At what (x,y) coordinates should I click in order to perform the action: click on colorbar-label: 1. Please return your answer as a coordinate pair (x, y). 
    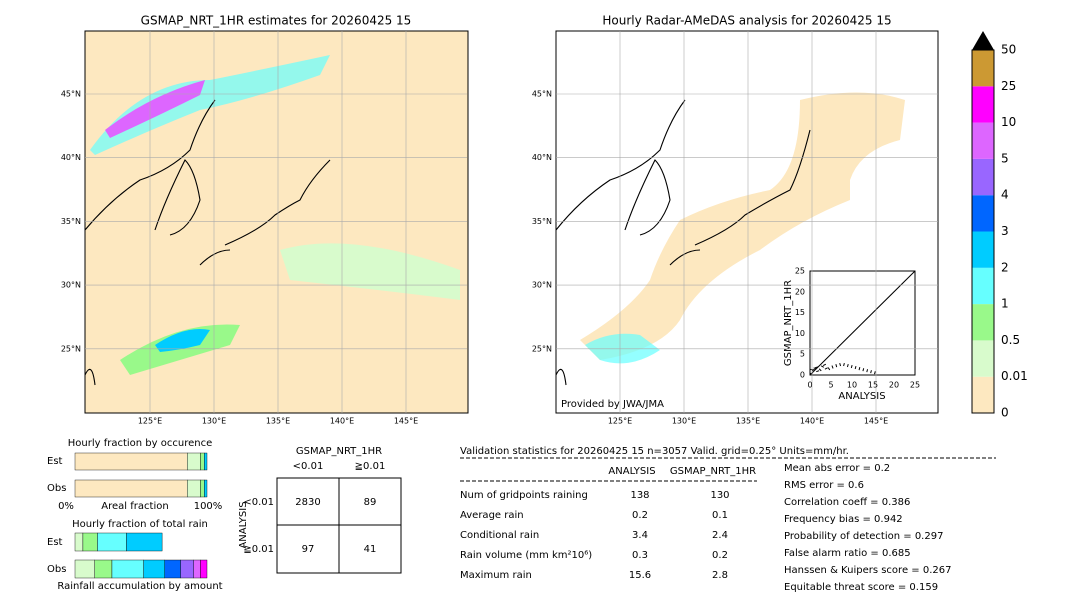
    Looking at the image, I should click on (1005, 304).